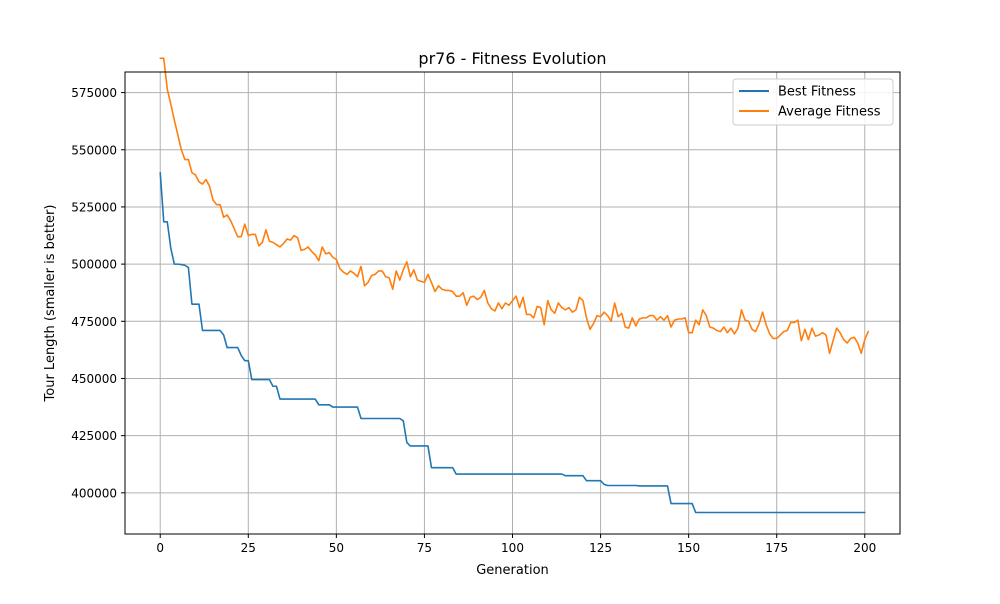 Image resolution: width=1000 pixels, height=604 pixels. I want to click on chart-title: pr76 - Fitness Evolution, so click(512, 58).